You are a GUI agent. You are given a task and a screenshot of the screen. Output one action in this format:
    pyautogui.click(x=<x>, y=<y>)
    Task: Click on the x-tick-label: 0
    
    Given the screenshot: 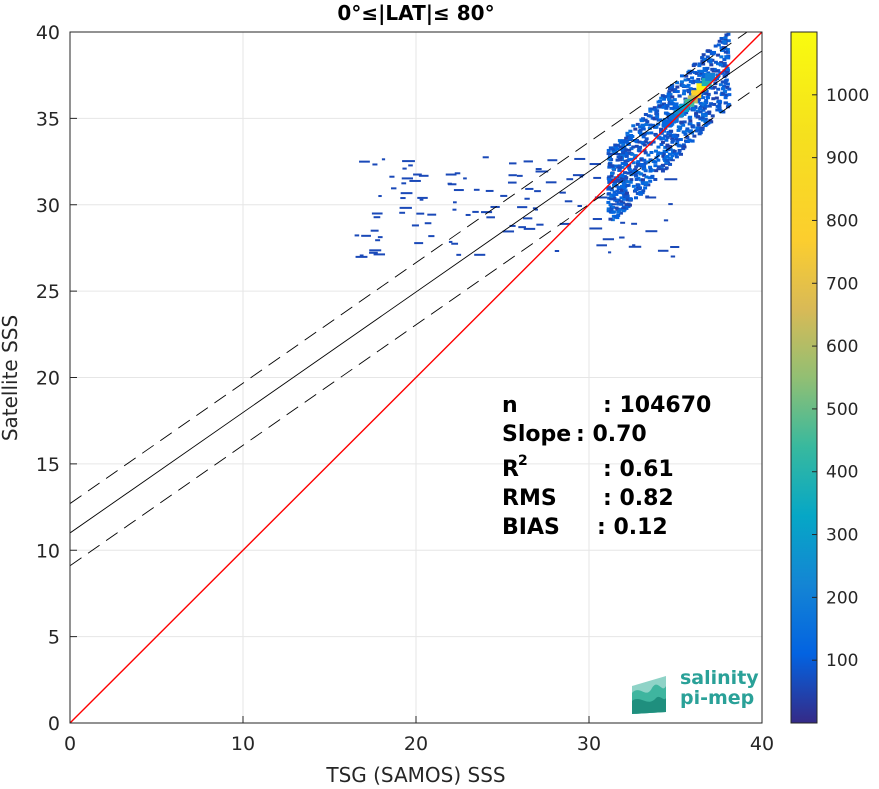 What is the action you would take?
    pyautogui.click(x=70, y=744)
    